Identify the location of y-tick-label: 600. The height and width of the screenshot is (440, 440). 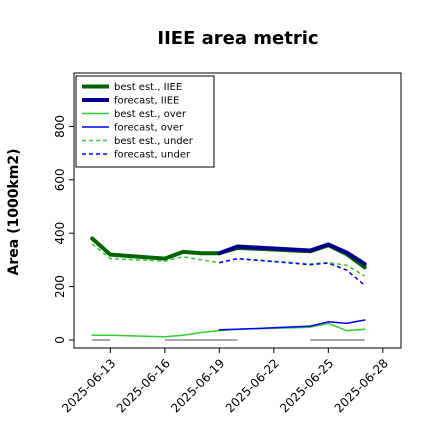
(60, 179).